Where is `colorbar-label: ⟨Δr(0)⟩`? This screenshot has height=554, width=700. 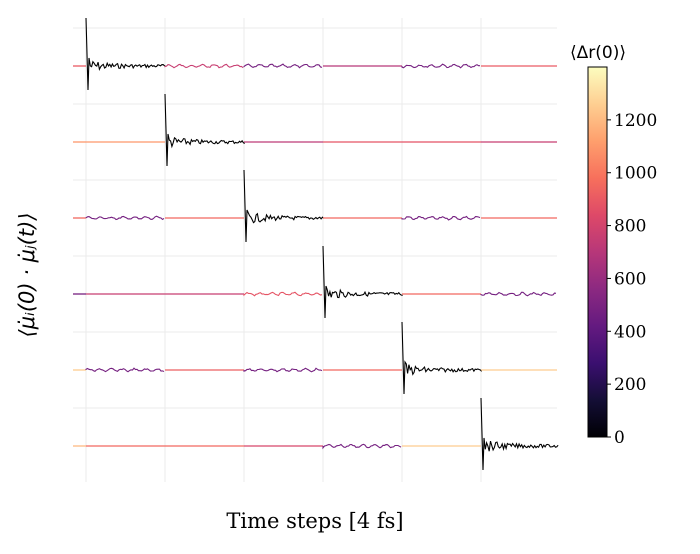
colorbar-label: ⟨Δr(0)⟩ is located at coordinates (598, 53).